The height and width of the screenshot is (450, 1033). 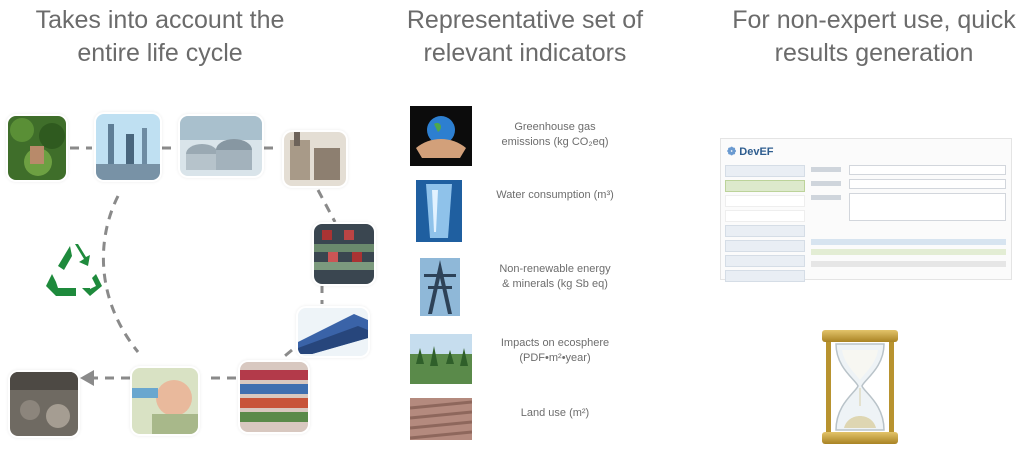 I want to click on forest-landscape-photo, so click(x=441, y=359).